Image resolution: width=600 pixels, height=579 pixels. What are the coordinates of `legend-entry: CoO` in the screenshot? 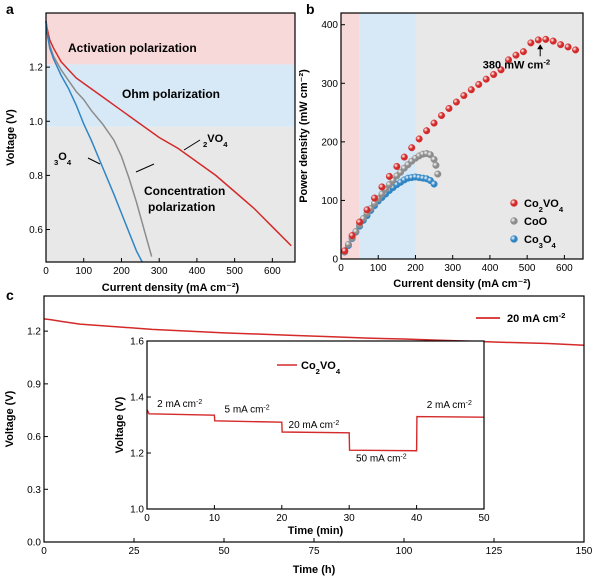 It's located at (536, 222).